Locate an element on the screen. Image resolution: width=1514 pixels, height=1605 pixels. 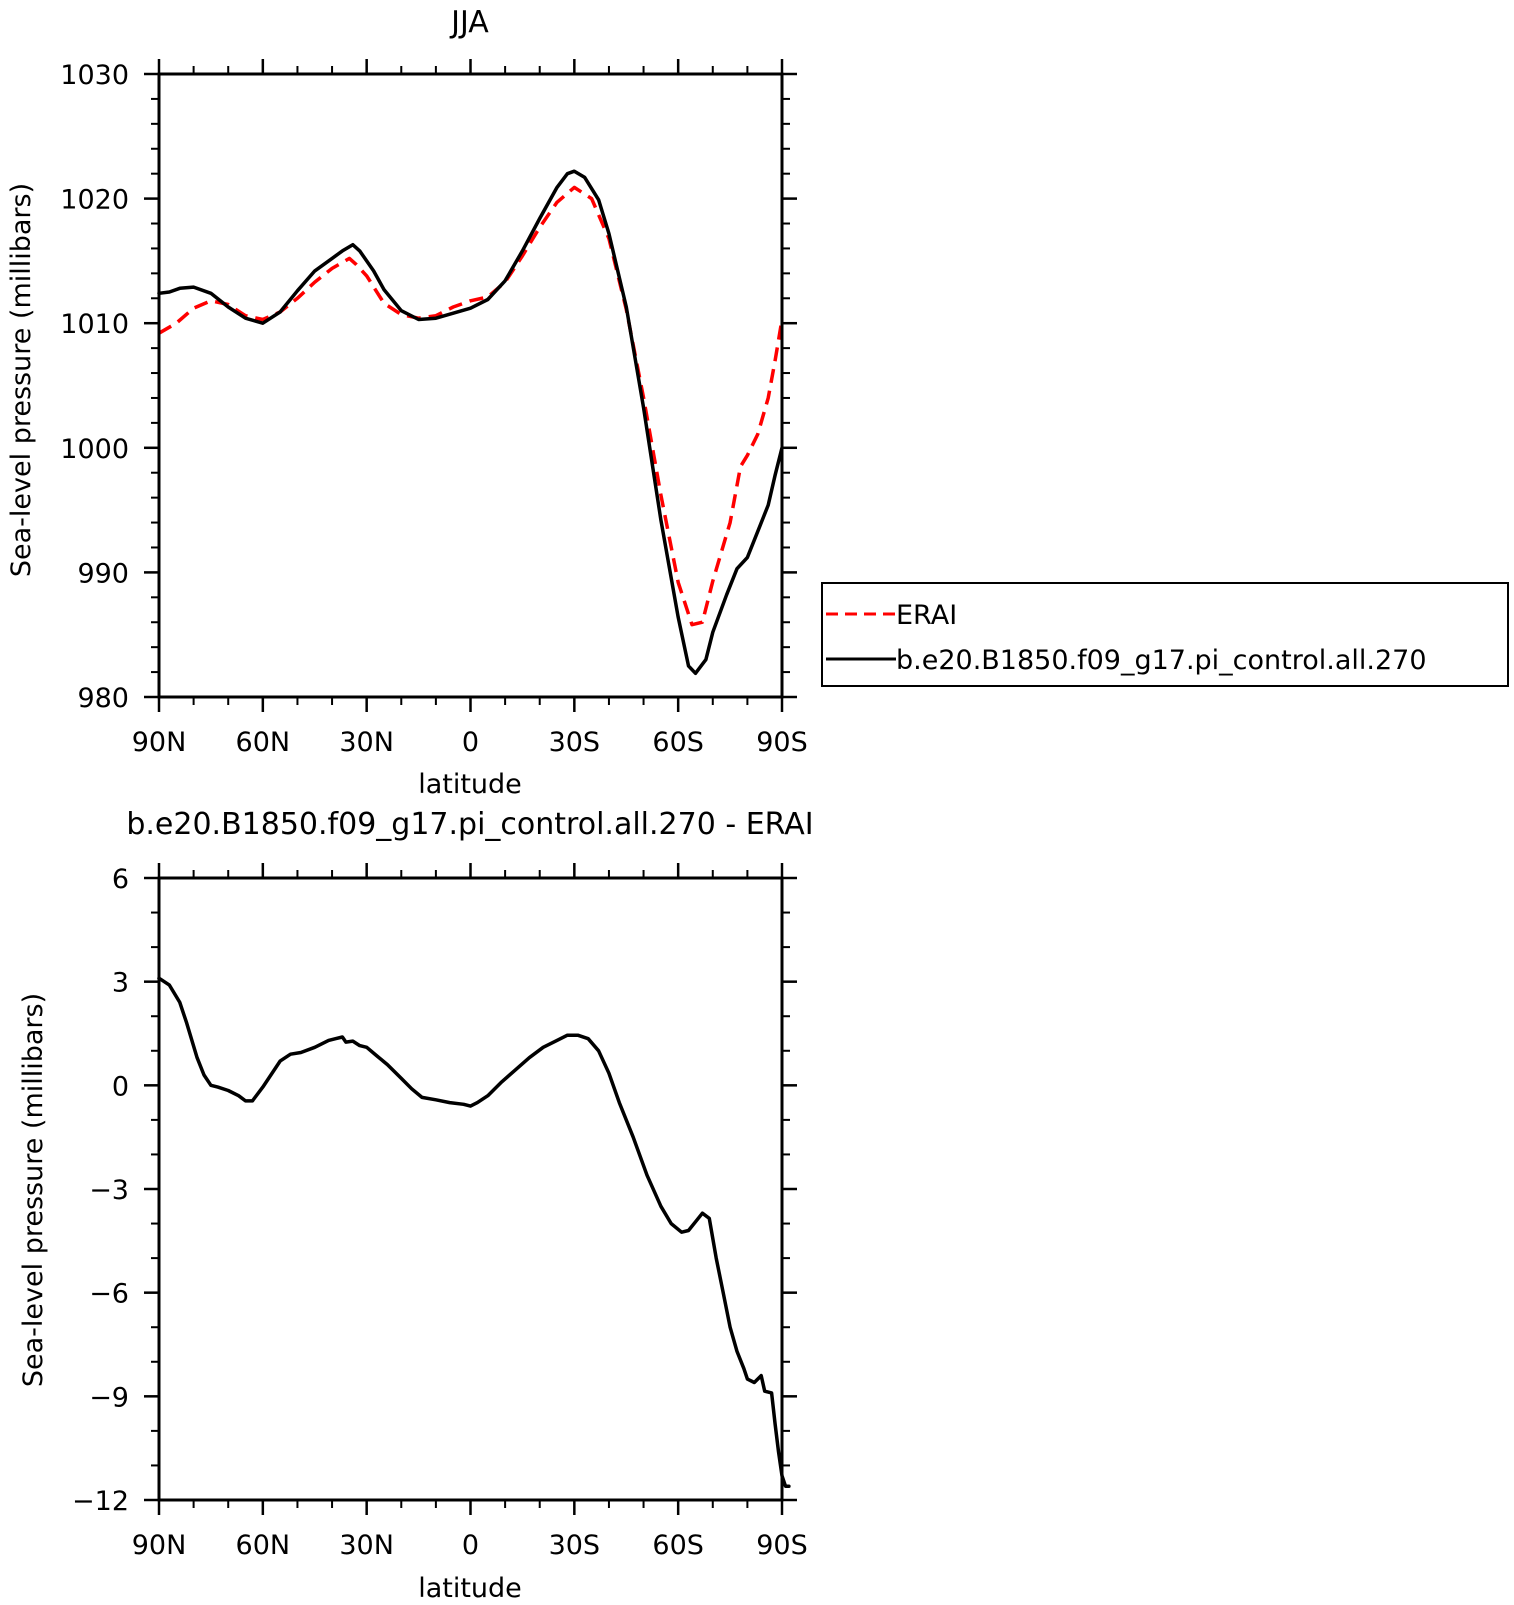
y-tick-label: −9 is located at coordinates (109, 1397).